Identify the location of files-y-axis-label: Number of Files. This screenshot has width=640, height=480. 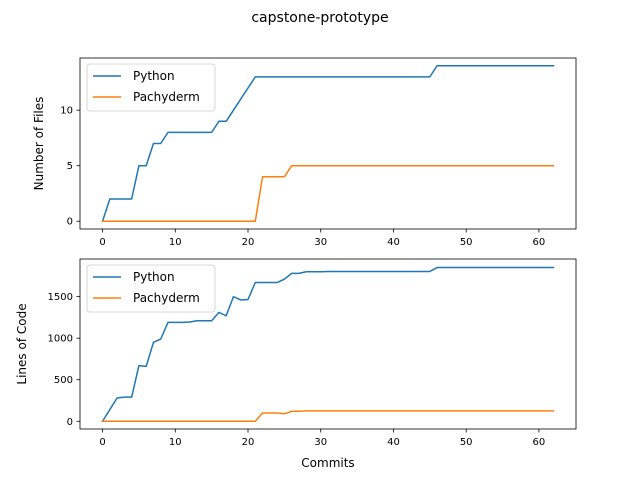
(39, 144).